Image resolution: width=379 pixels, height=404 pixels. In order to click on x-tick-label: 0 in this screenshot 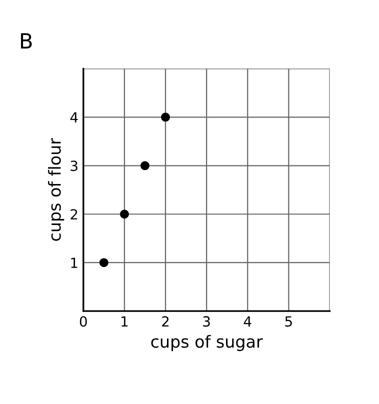, I will do `click(83, 321)`.